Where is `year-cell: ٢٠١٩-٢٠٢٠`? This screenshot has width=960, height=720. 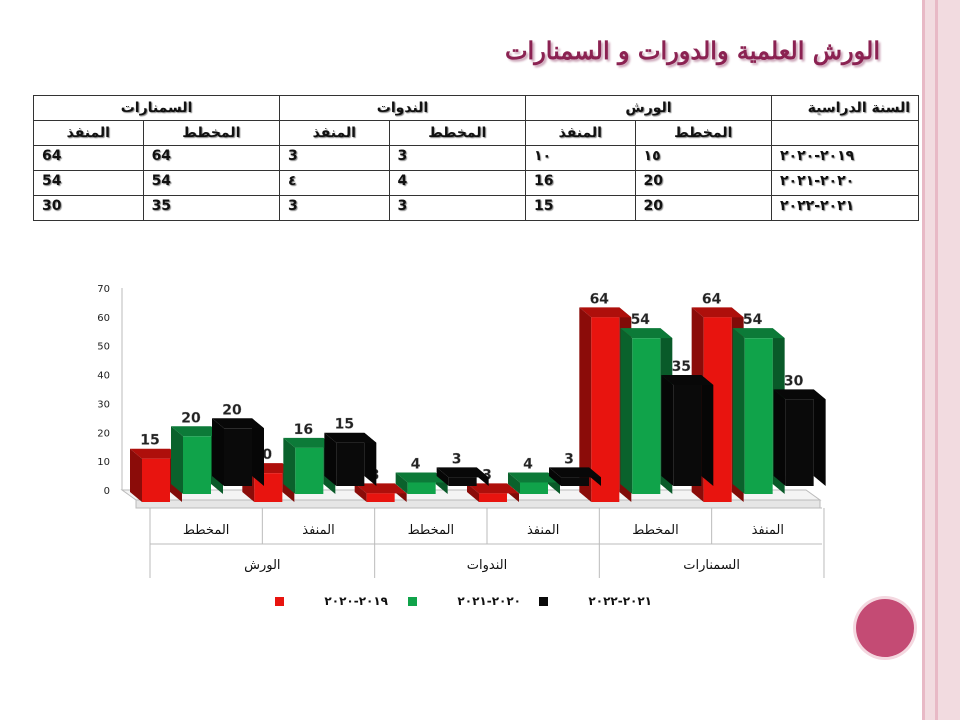
year-cell: ٢٠١٩-٢٠٢٠ is located at coordinates (845, 158).